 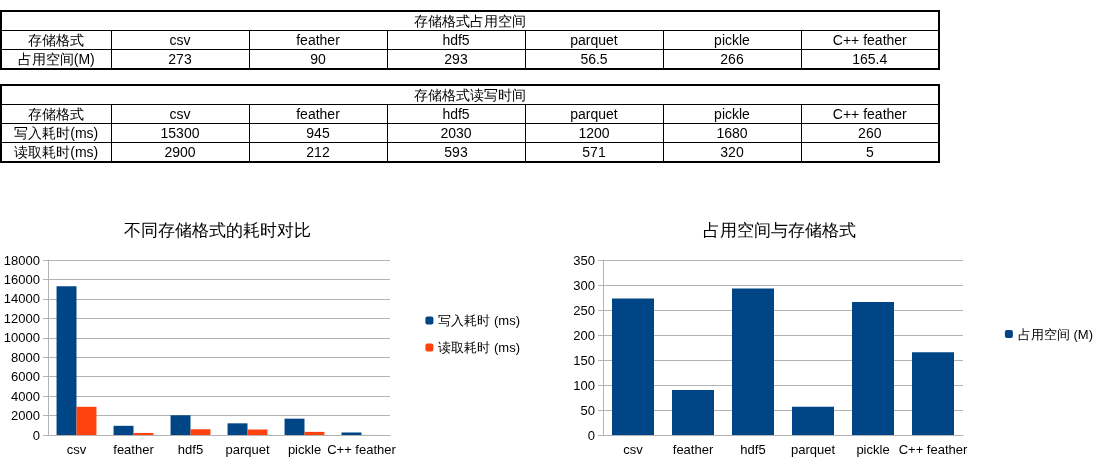 I want to click on y-tick-label: 150, so click(x=584, y=360).